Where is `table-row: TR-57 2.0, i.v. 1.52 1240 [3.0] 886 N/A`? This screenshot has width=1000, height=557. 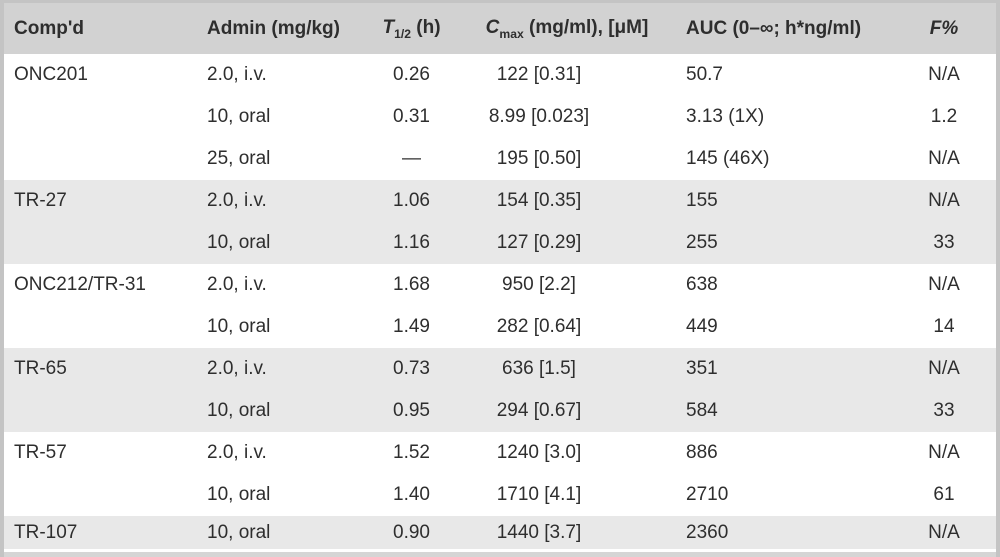 table-row: TR-57 2.0, i.v. 1.52 1240 [3.0] 886 N/A is located at coordinates (500, 453).